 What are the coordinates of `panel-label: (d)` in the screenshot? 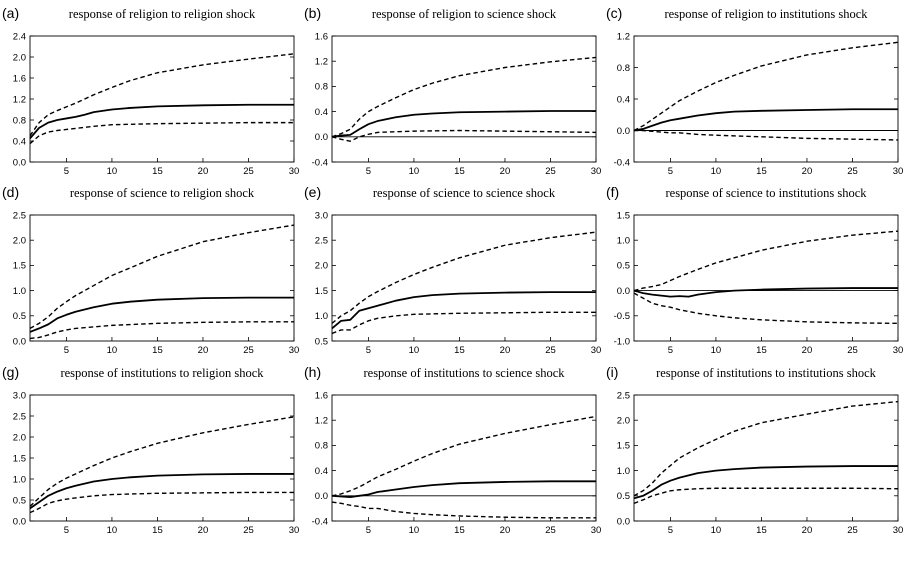 It's located at (10, 192).